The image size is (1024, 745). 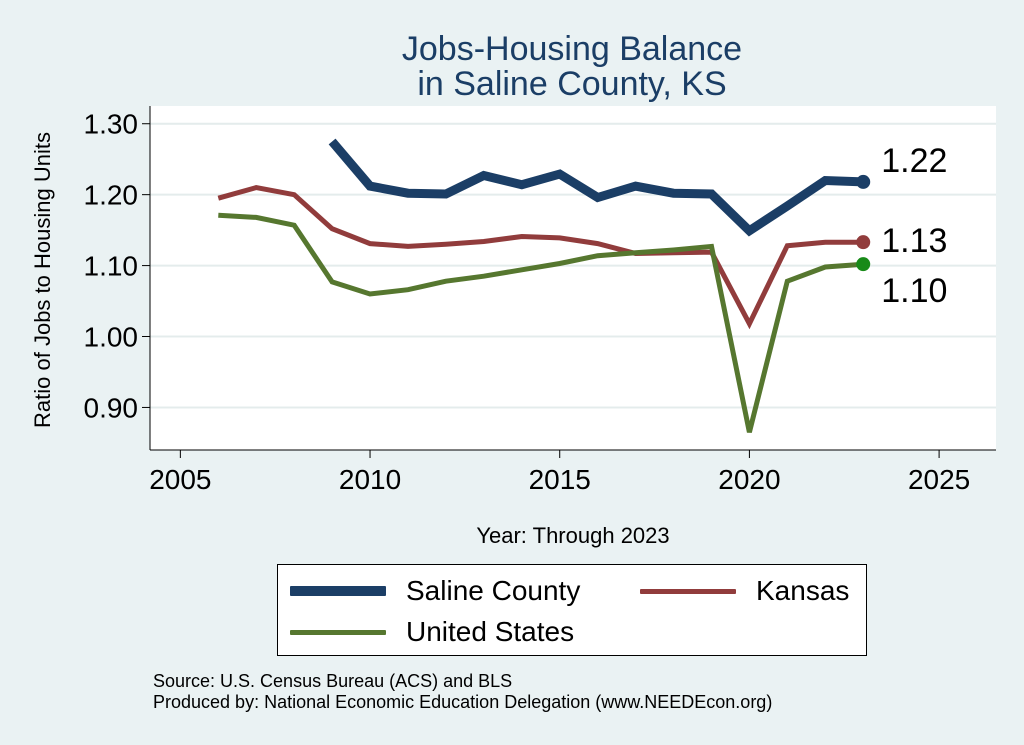 I want to click on legend: Saline County Kansas United States, so click(x=572, y=610).